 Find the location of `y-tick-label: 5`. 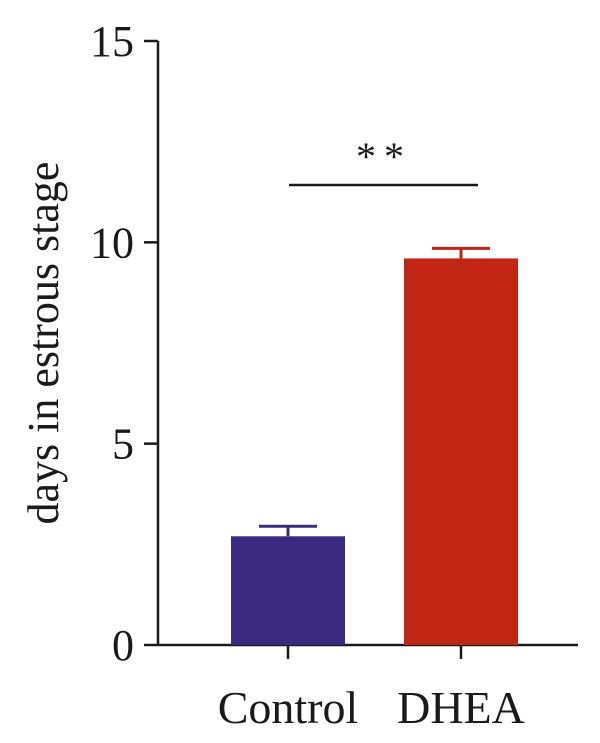

y-tick-label: 5 is located at coordinates (123, 444).